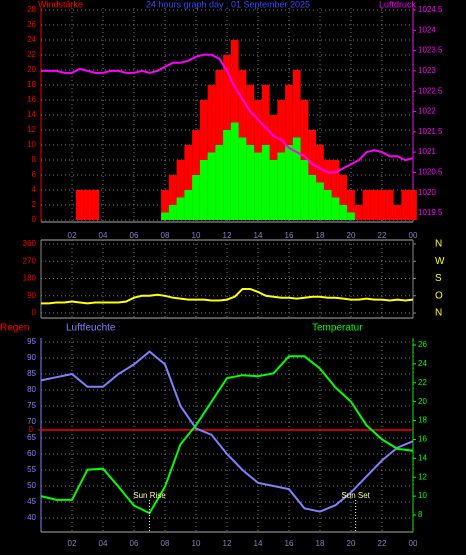 This screenshot has width=466, height=555. Describe the element at coordinates (289, 235) in the screenshot. I see `x-tick-label: 16` at that location.